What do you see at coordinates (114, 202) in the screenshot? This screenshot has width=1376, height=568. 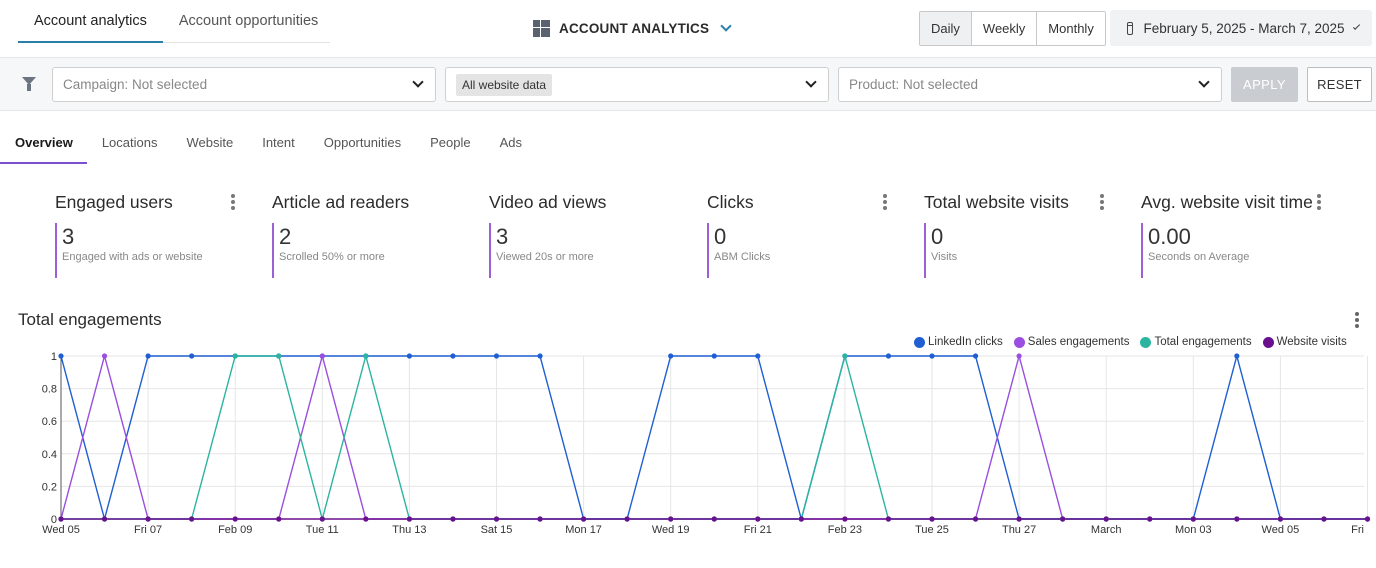 I see `metric-title: Engaged users` at bounding box center [114, 202].